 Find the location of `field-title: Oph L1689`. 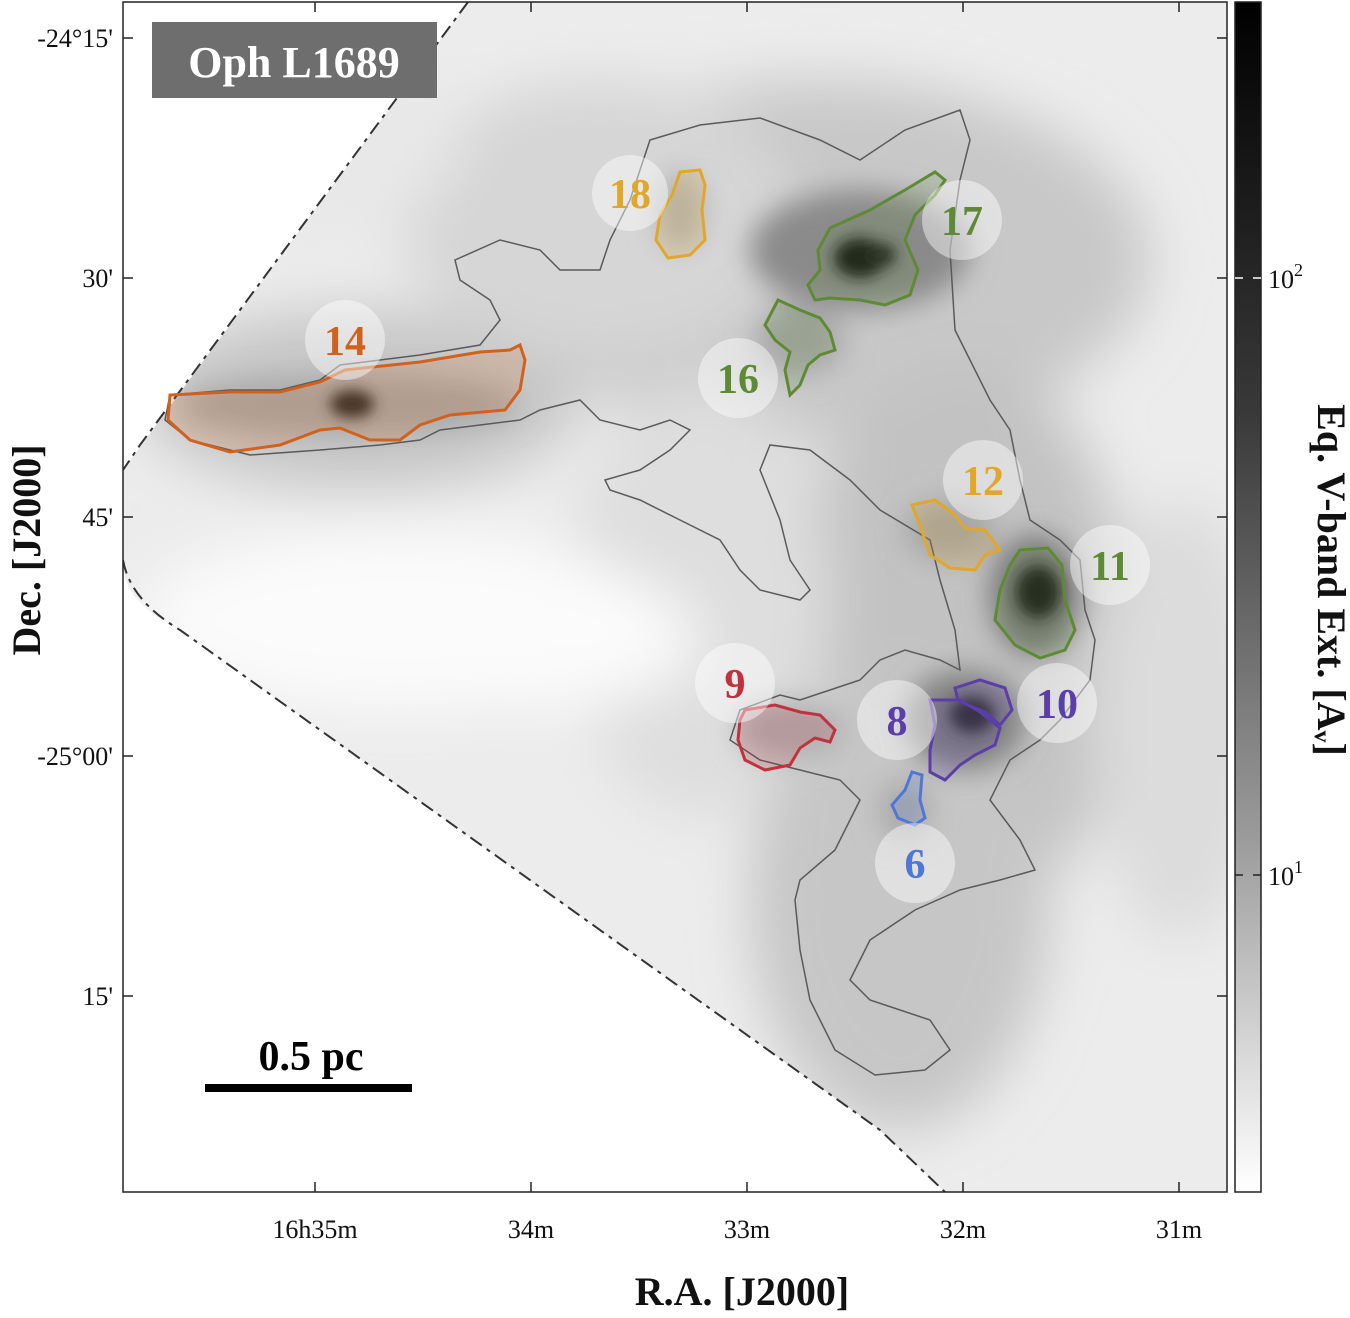

field-title: Oph L1689 is located at coordinates (294, 62).